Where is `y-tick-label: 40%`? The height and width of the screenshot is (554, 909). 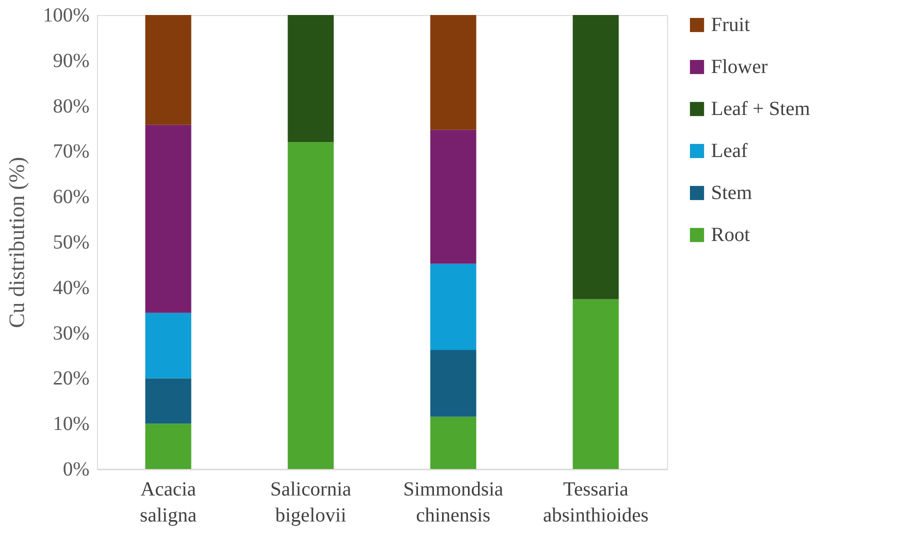 y-tick-label: 40% is located at coordinates (71, 287).